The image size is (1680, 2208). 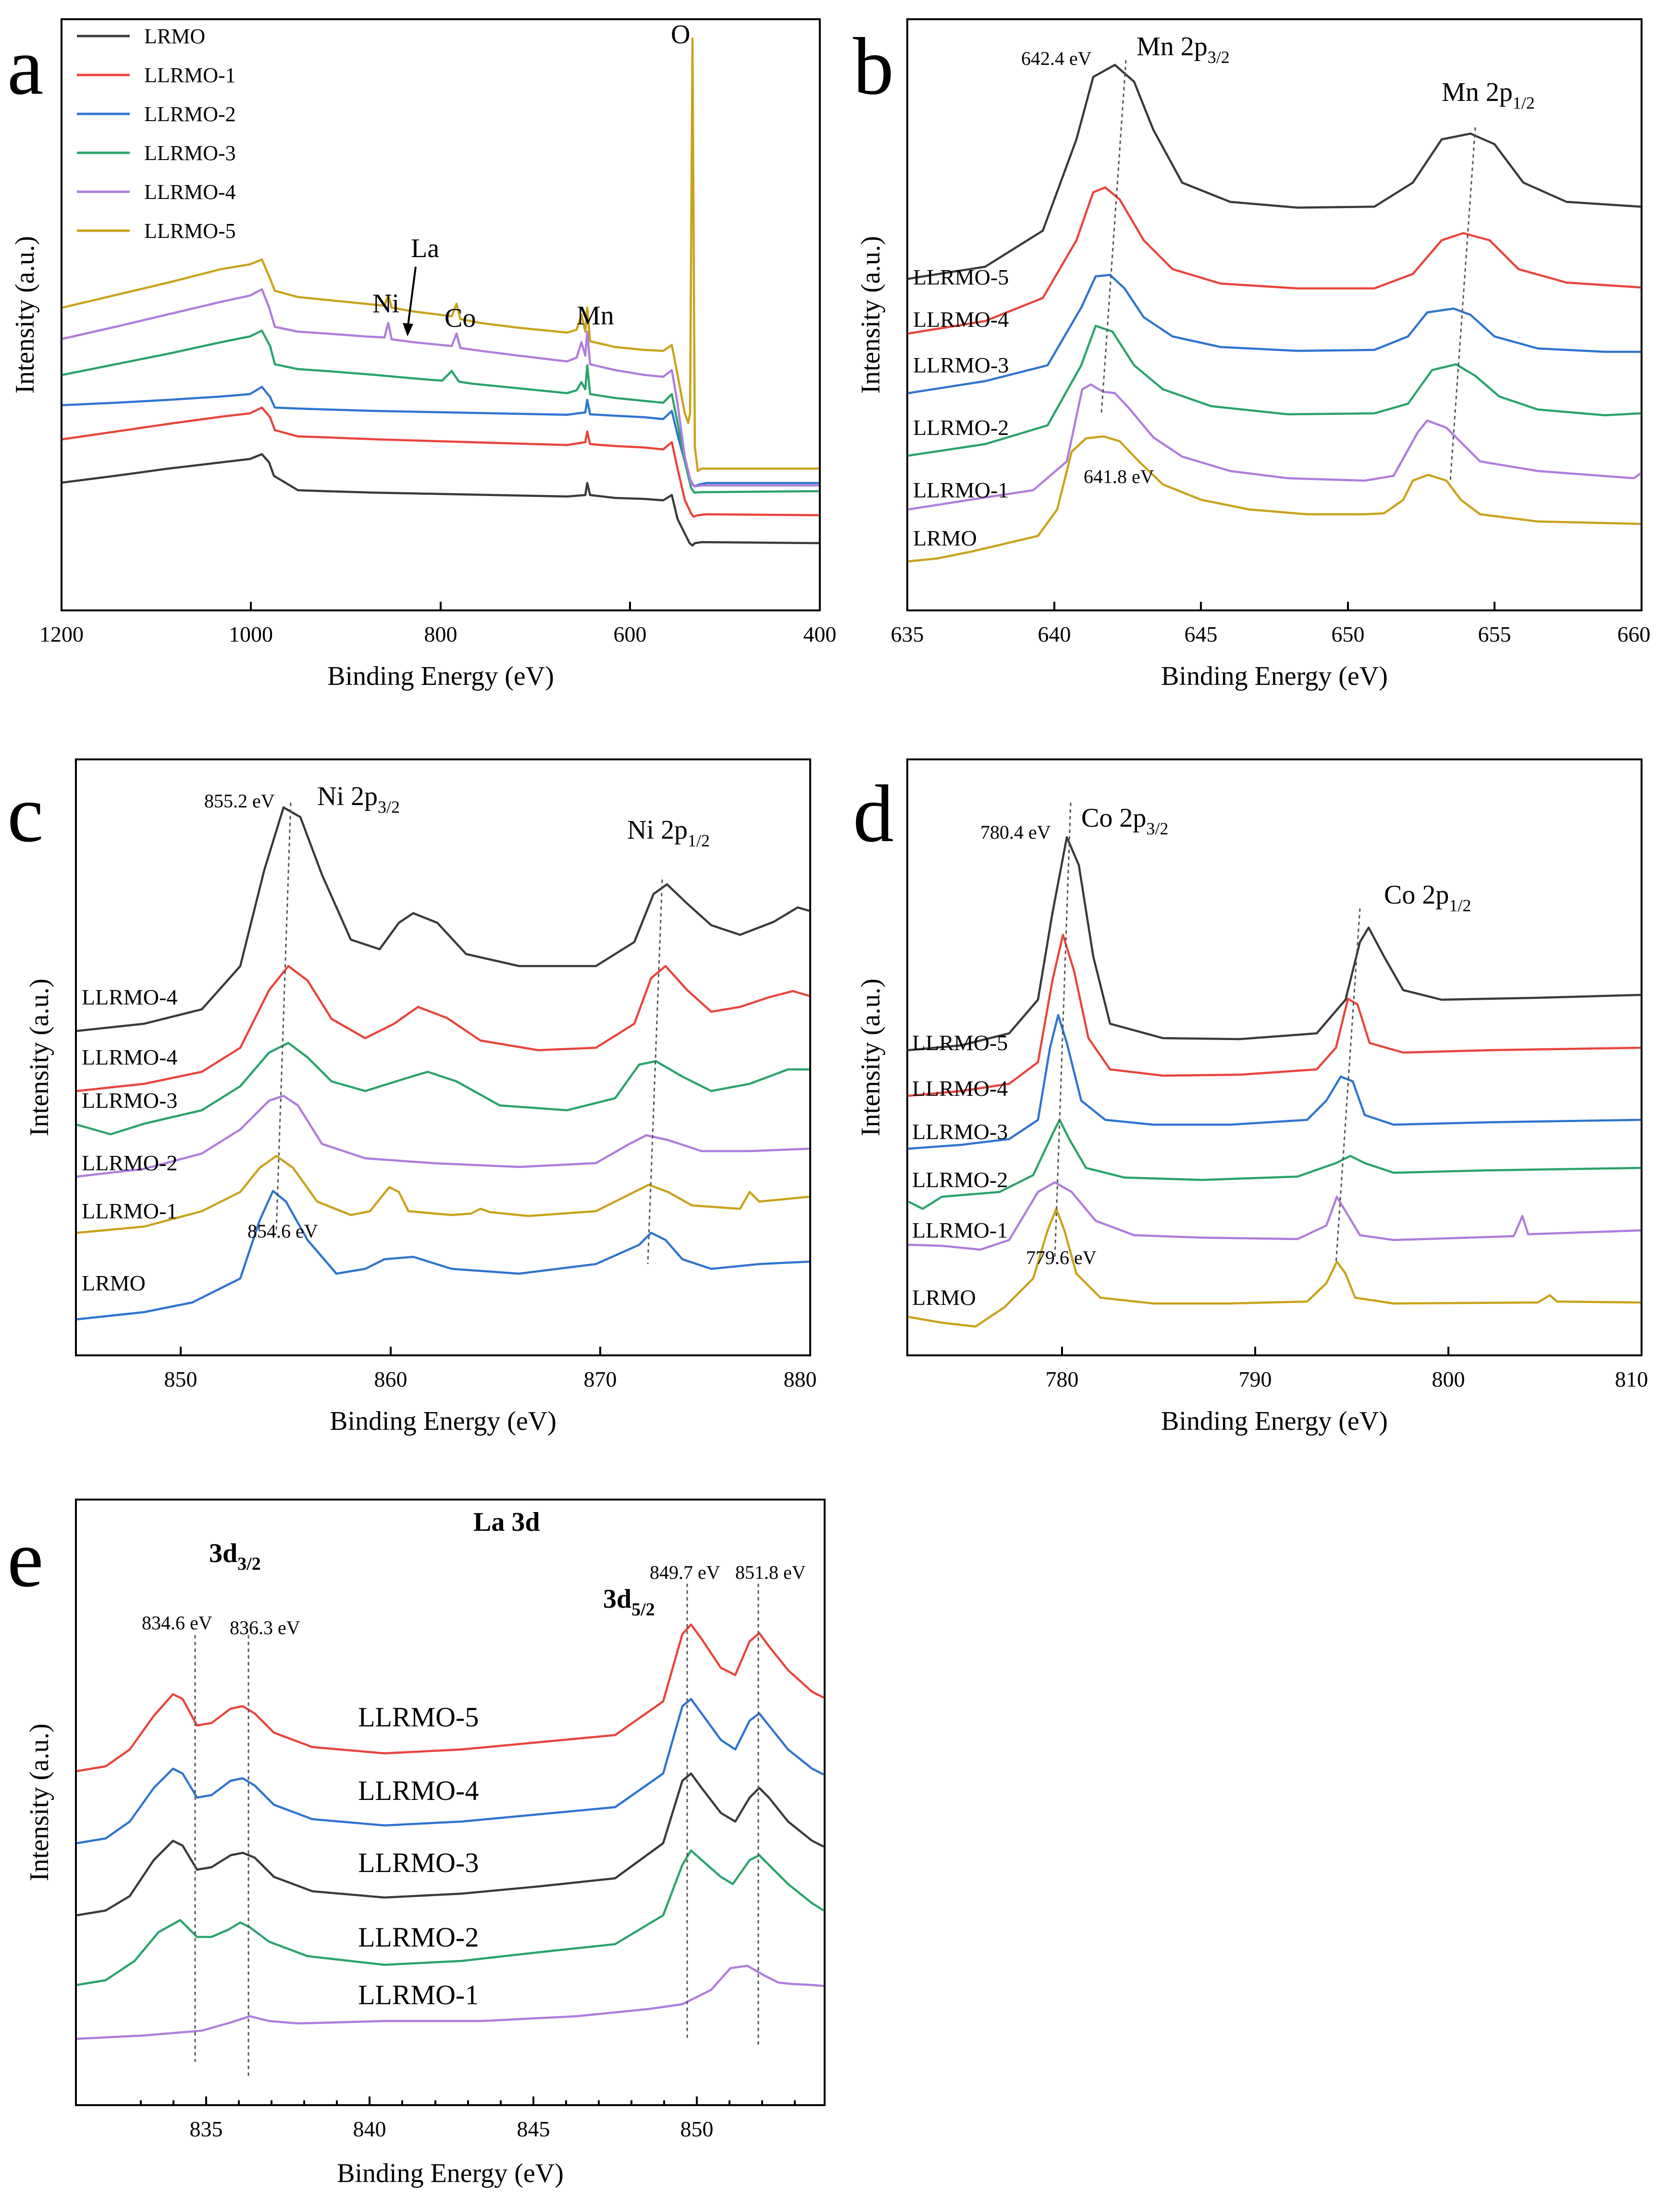 I want to click on panel-a-tick-label: 1200, so click(x=62, y=634).